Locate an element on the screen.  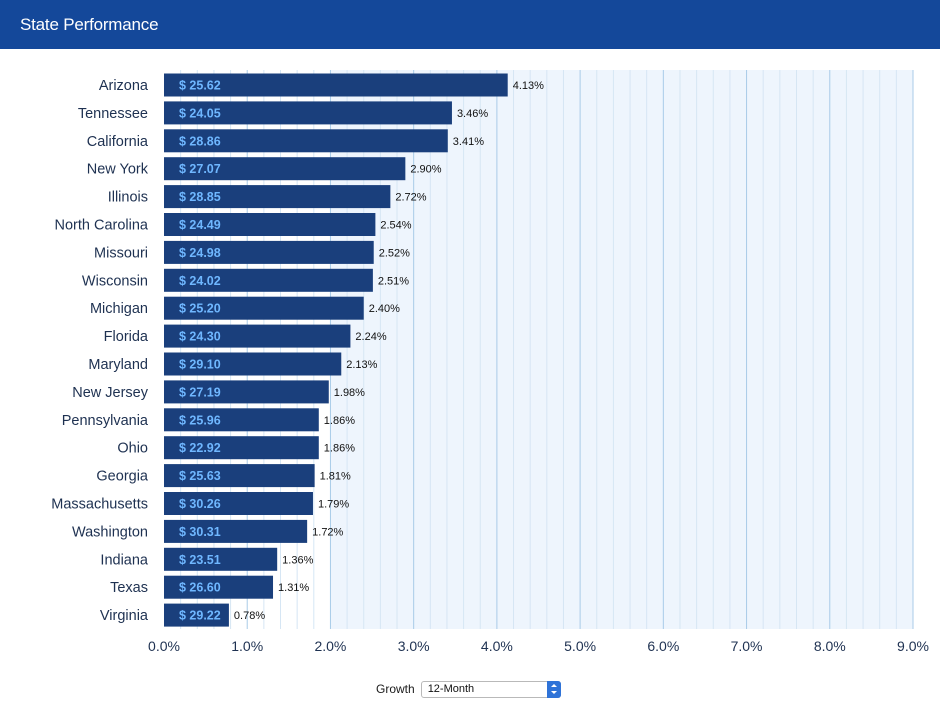
bar-value-label: $ 27.19 is located at coordinates (200, 392).